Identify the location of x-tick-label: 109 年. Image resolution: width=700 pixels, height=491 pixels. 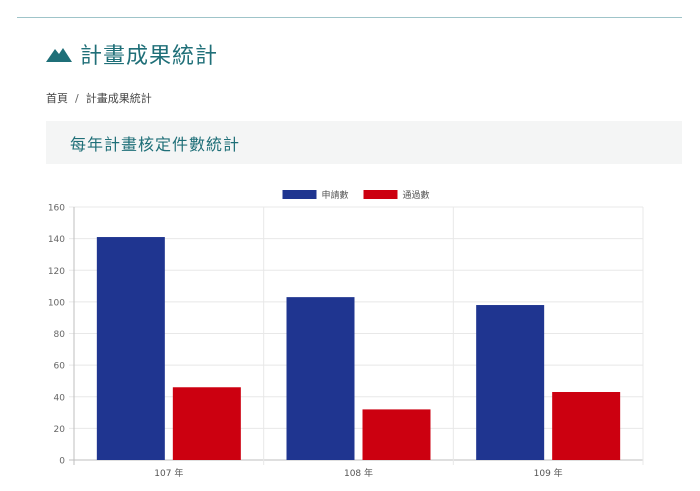
(548, 473).